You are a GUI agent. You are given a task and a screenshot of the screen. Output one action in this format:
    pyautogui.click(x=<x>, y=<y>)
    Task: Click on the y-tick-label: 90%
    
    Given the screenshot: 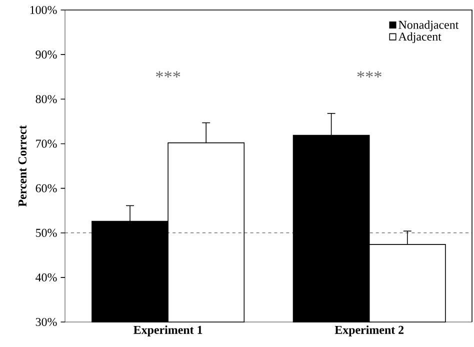 What is the action you would take?
    pyautogui.click(x=46, y=54)
    